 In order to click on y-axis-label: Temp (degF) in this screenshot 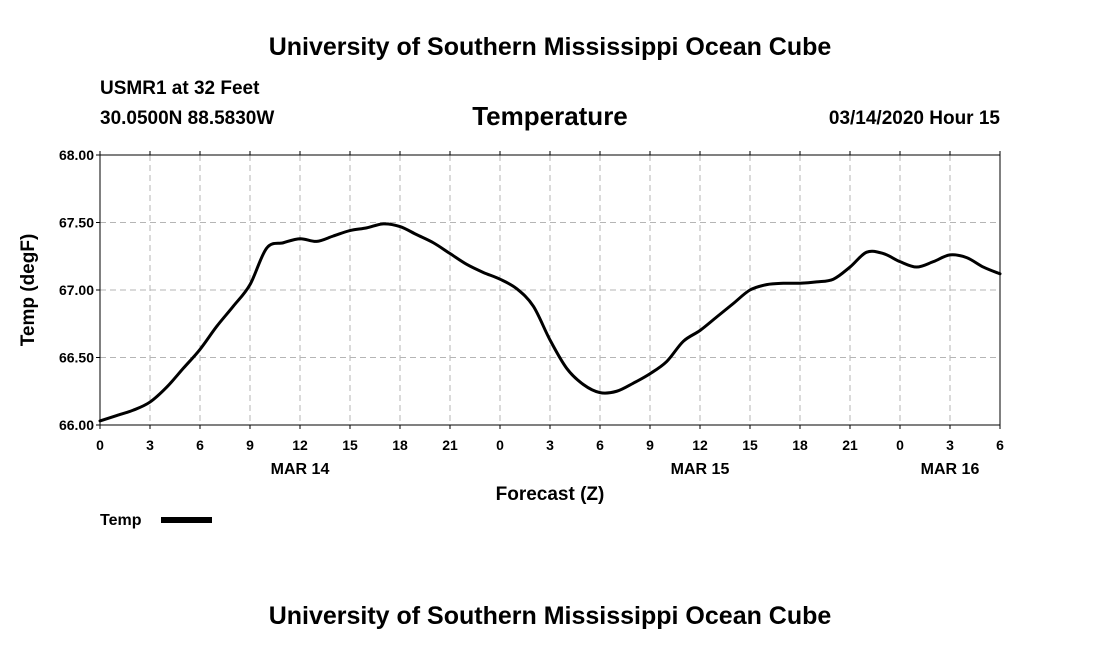, I will do `click(28, 290)`.